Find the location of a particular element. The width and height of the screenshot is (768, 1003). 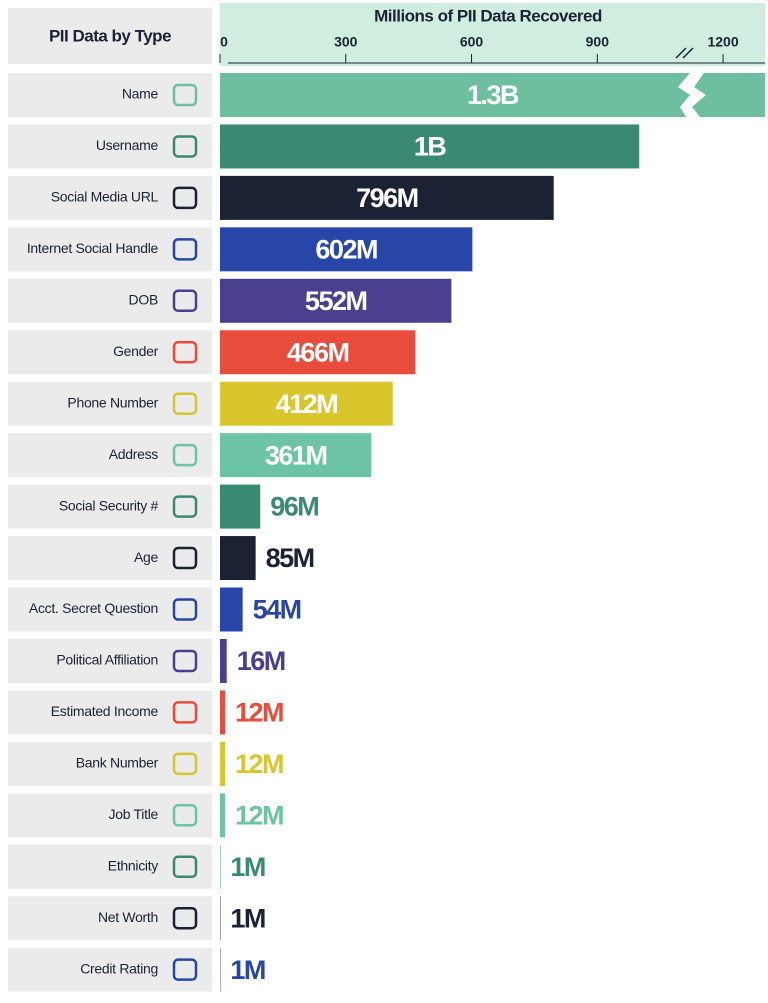

bar-break is located at coordinates (692, 95).